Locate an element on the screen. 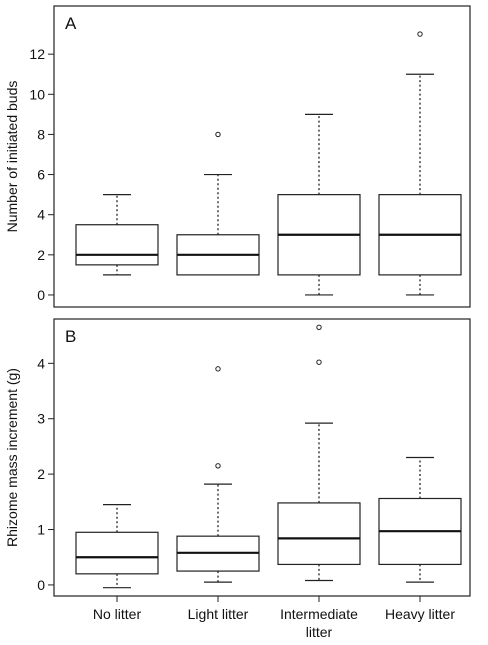  x-tick-label: No litter is located at coordinates (117, 614).